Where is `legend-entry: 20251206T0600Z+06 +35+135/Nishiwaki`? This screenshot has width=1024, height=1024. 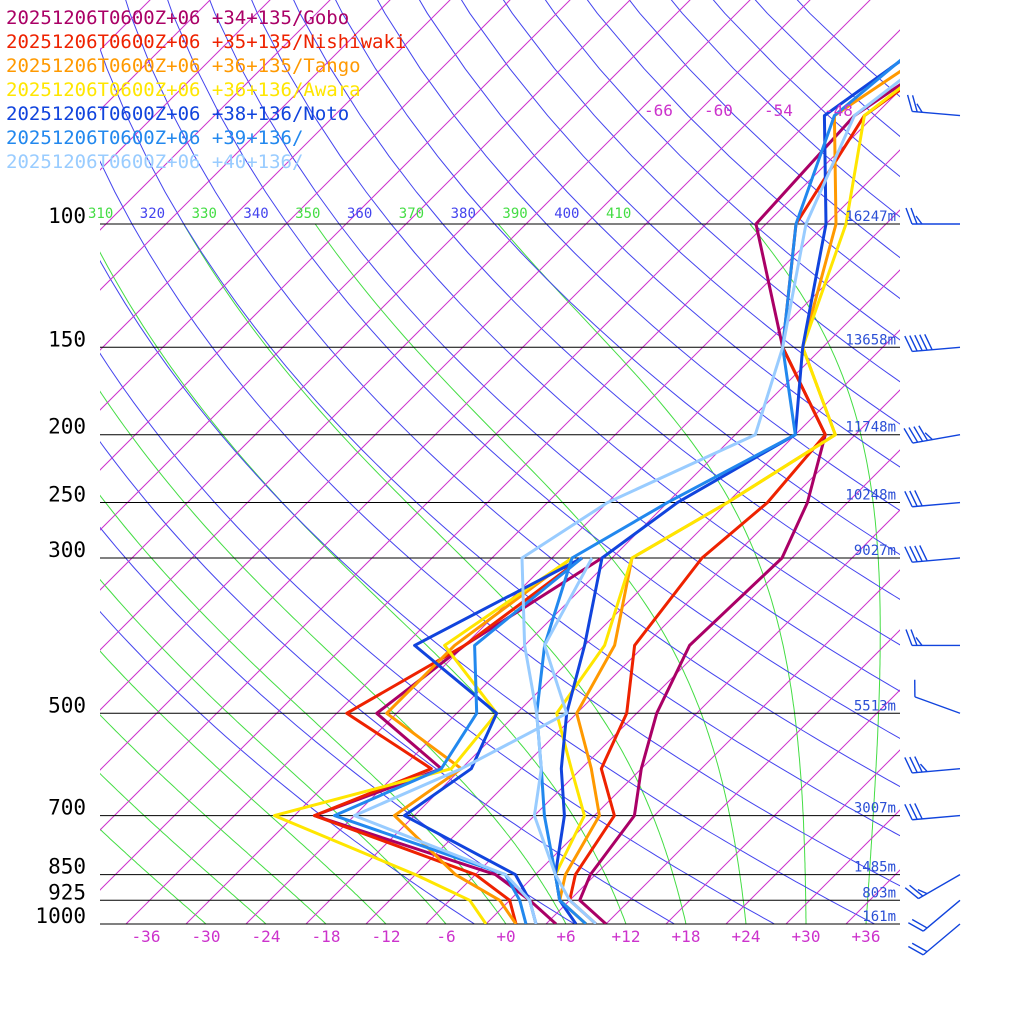 legend-entry: 20251206T0600Z+06 +35+135/Nishiwaki is located at coordinates (206, 42).